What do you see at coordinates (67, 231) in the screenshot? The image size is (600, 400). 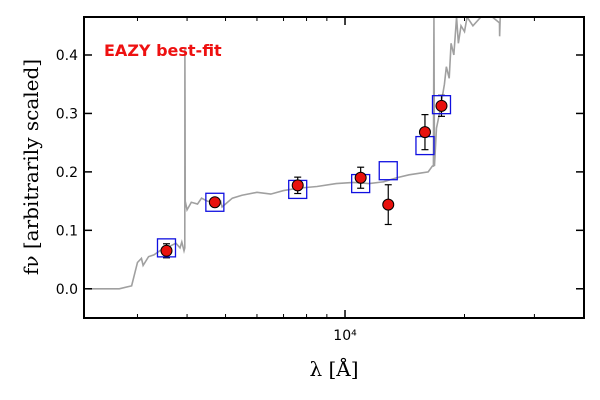 I see `y-tick-label: 0.1` at bounding box center [67, 231].